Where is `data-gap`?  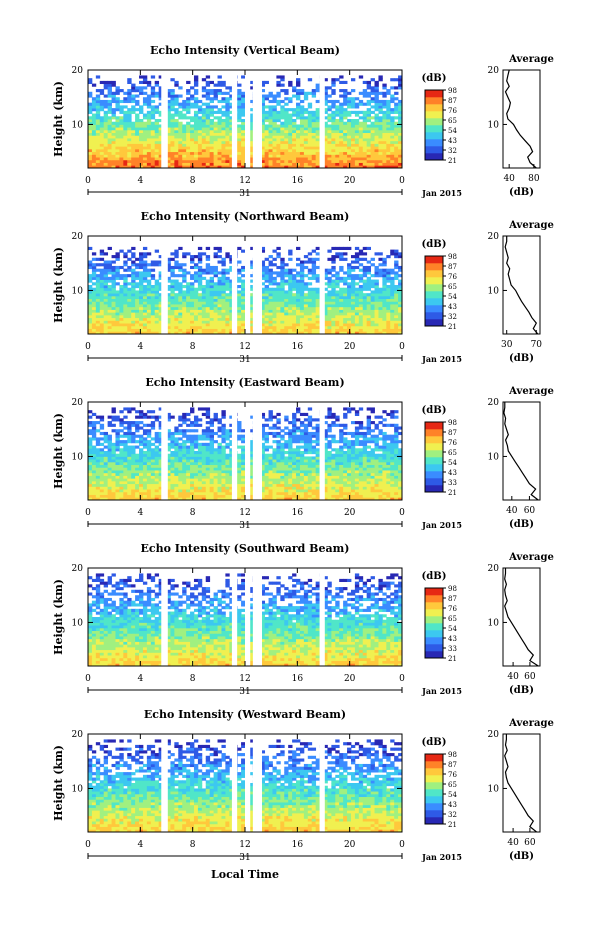
data-gap is located at coordinates (164, 119).